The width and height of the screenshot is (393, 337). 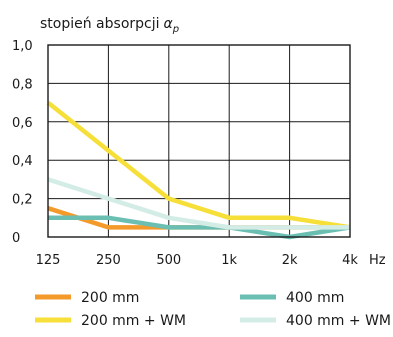 I want to click on y-tick-label: 0,4, so click(x=22, y=161).